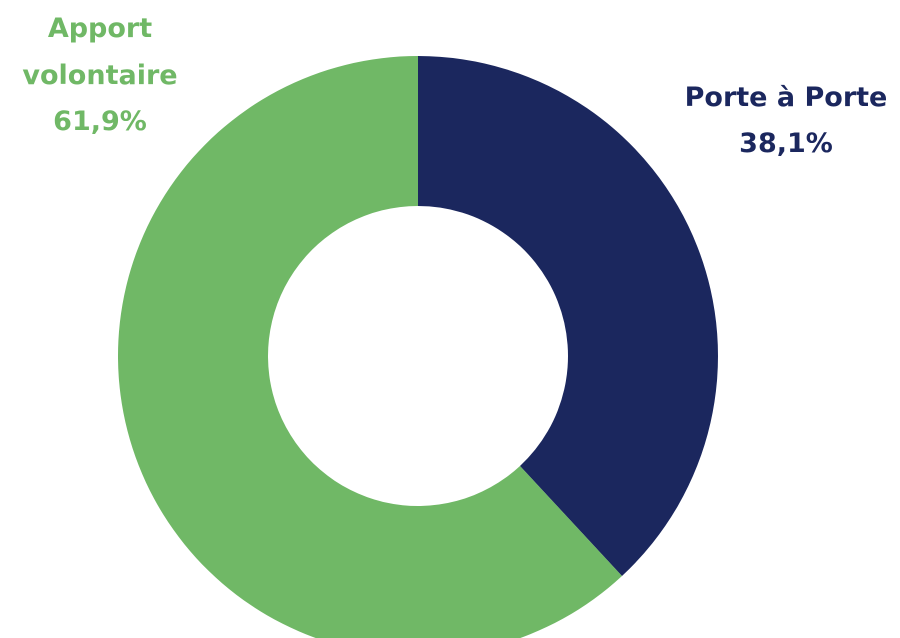 The width and height of the screenshot is (900, 638). I want to click on slice-label-apport-volontaire-line1: Apport, so click(100, 28).